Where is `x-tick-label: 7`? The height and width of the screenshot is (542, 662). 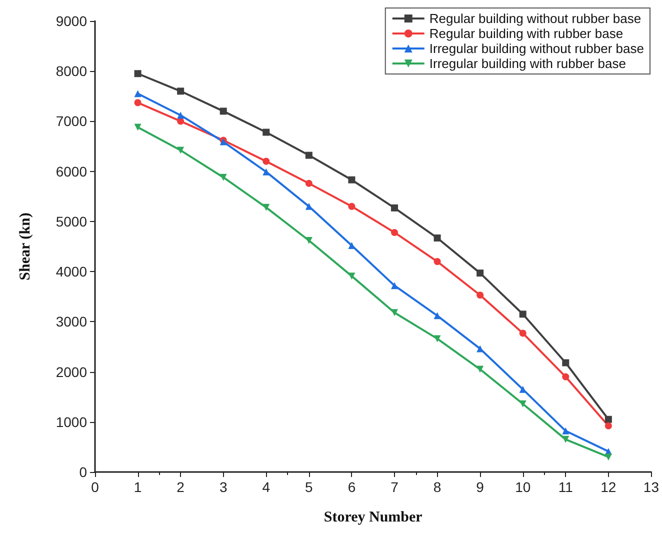
x-tick-label: 7 is located at coordinates (394, 487).